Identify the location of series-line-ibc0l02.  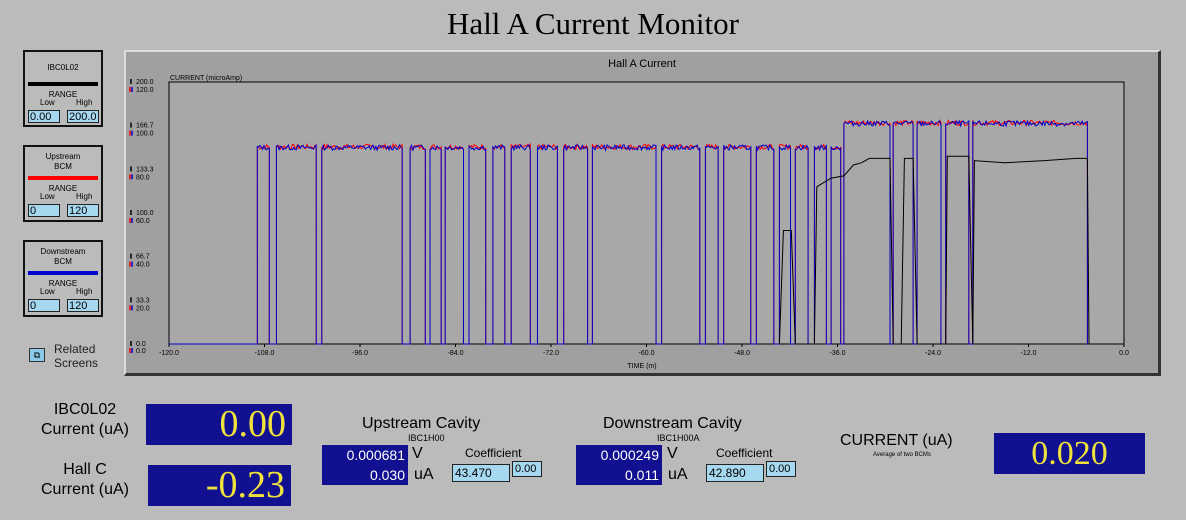
(951, 250).